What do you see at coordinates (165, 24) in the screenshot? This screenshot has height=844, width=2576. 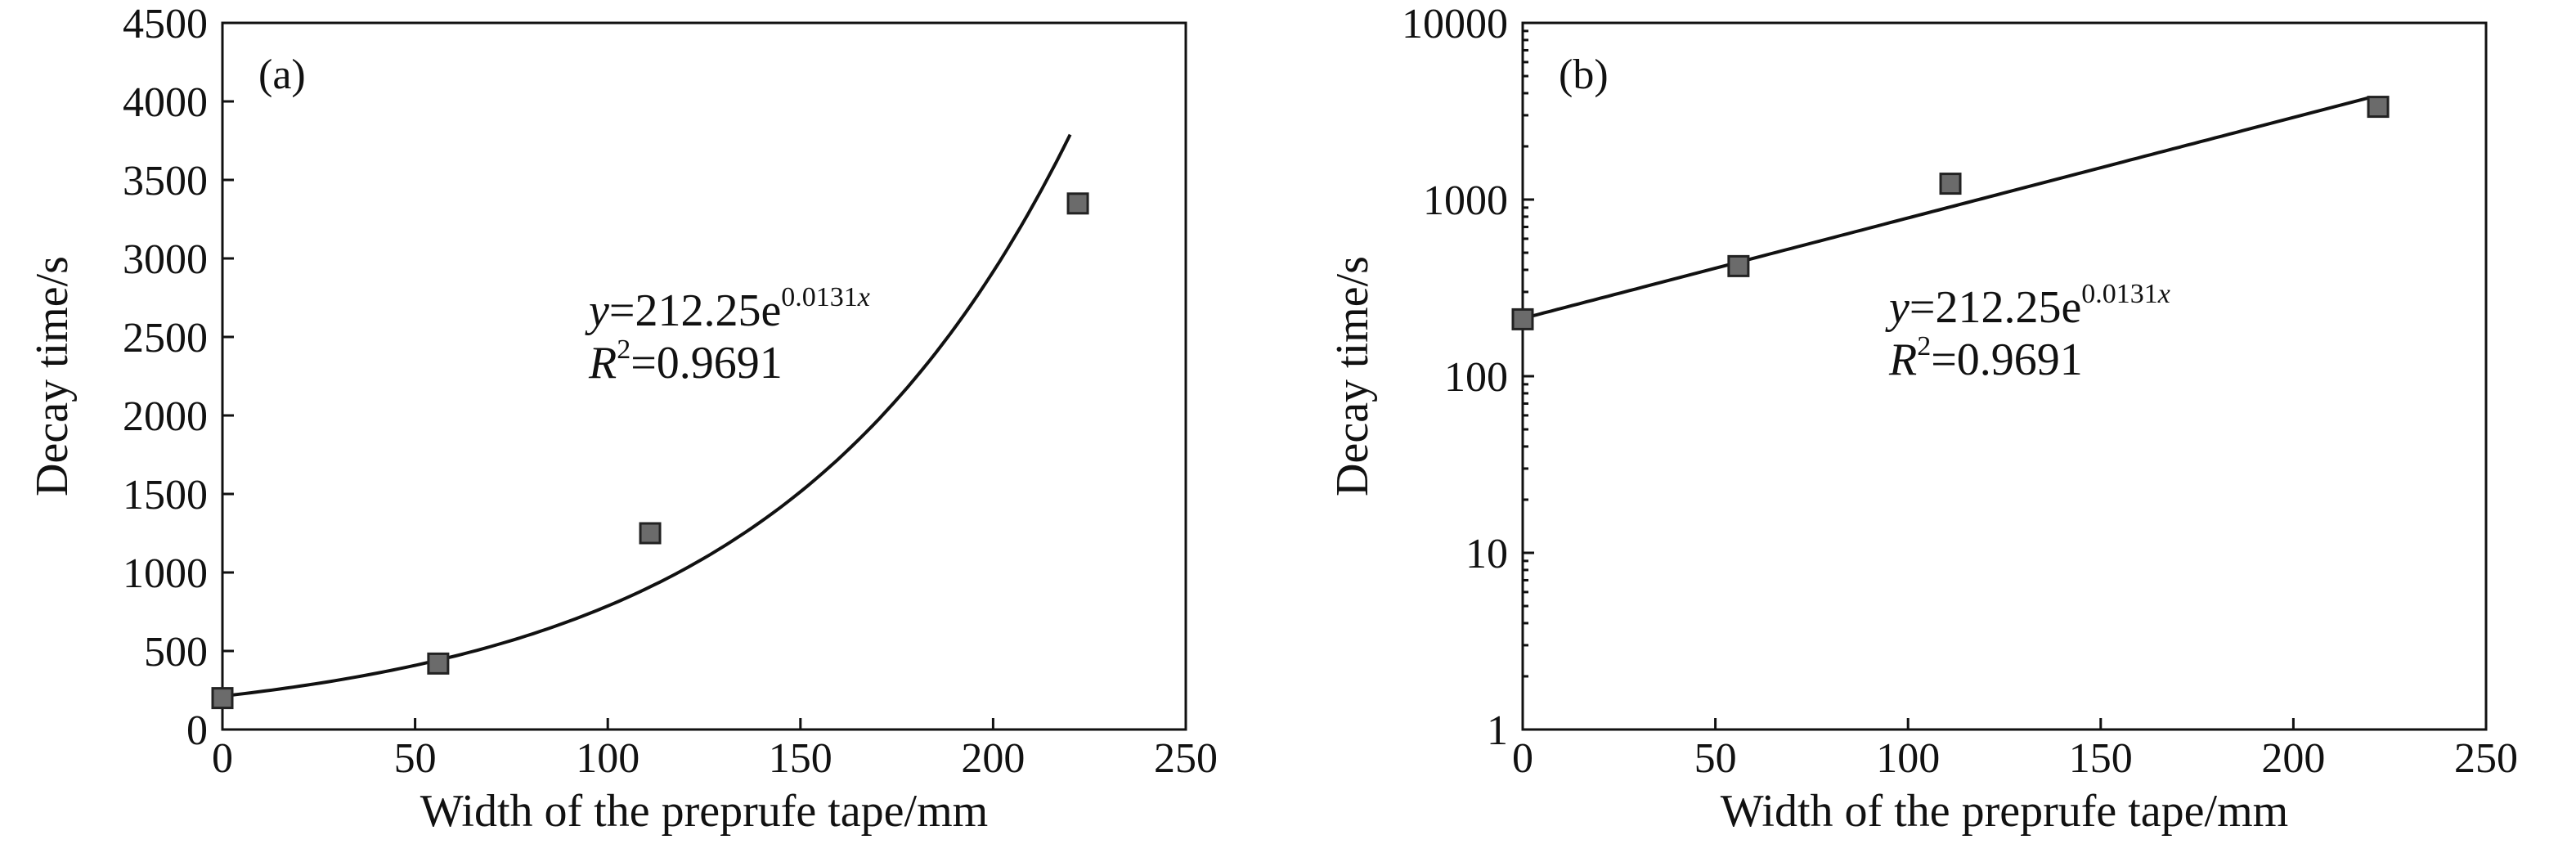 I see `y-tick-label: 4500` at bounding box center [165, 24].